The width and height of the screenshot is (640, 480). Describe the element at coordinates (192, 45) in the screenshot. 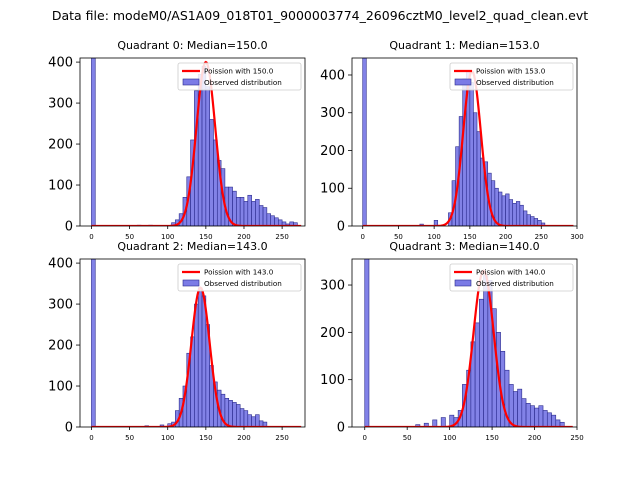

I see `subplot-title: Quadrant 0: Median=150.0` at that location.